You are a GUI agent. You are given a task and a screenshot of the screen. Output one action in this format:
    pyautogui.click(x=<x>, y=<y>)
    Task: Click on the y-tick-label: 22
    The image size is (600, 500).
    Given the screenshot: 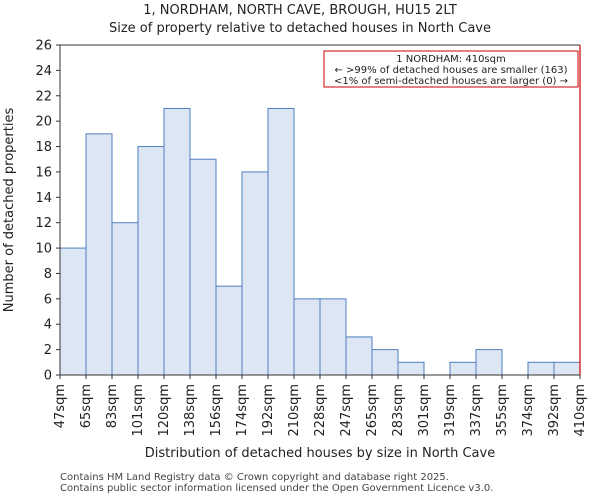 What is the action you would take?
    pyautogui.click(x=43, y=96)
    